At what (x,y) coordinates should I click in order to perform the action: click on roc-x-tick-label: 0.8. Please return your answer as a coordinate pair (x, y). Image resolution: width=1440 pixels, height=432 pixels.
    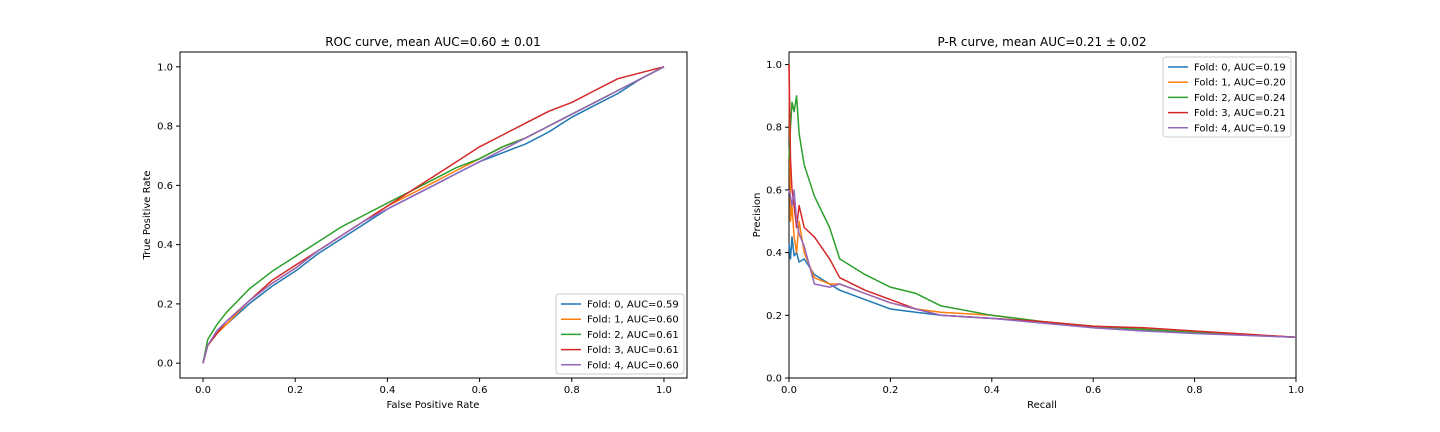
    Looking at the image, I should click on (572, 390).